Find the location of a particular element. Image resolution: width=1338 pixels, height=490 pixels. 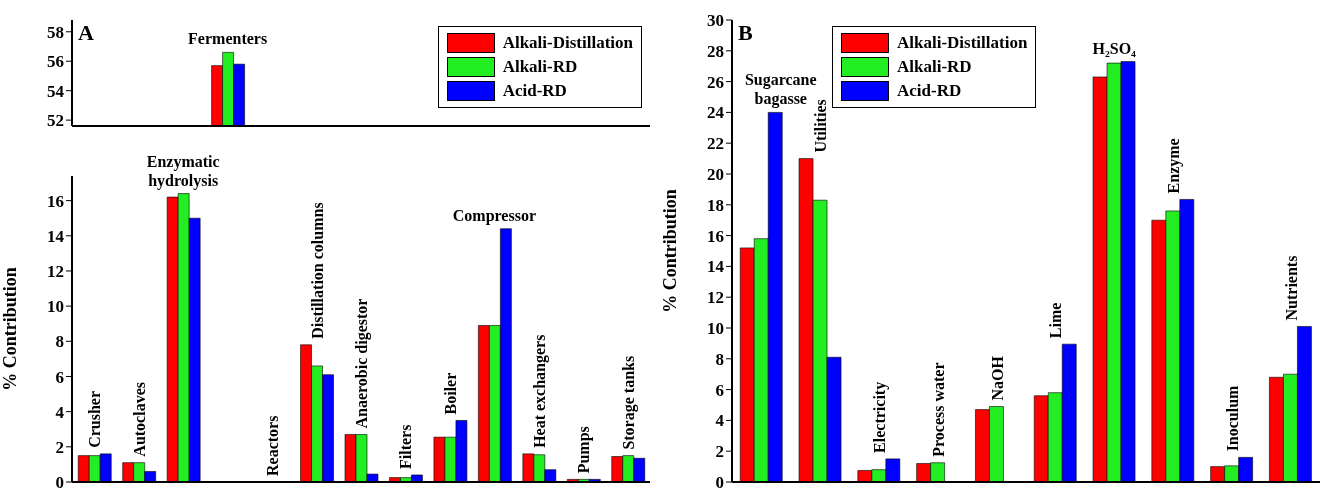

category-label: NaOH is located at coordinates (997, 378).